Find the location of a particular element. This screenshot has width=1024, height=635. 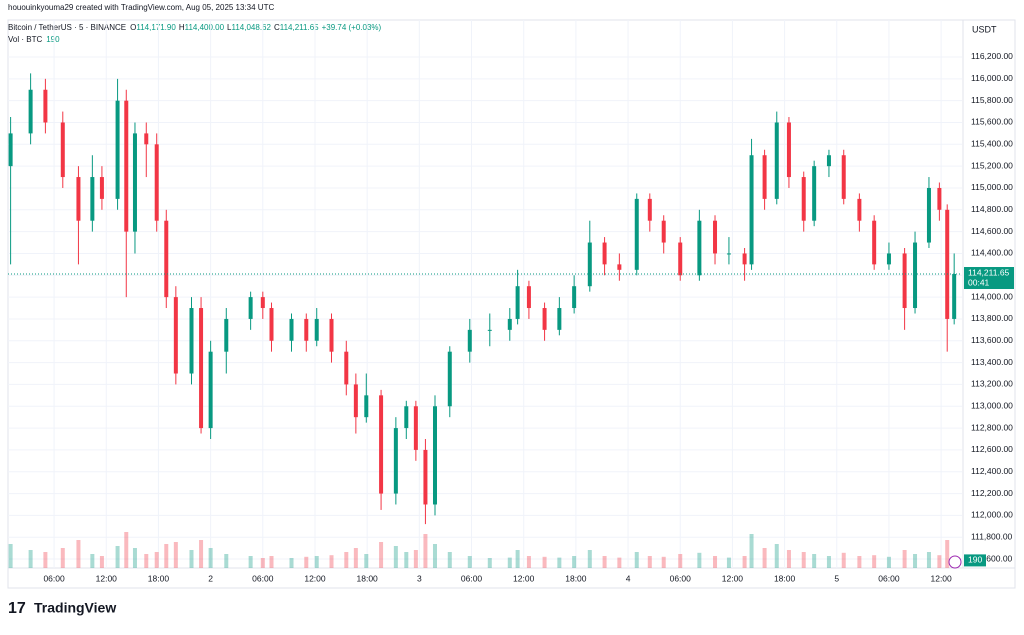

y-tick-label: 111,800.00 is located at coordinates (992, 536).